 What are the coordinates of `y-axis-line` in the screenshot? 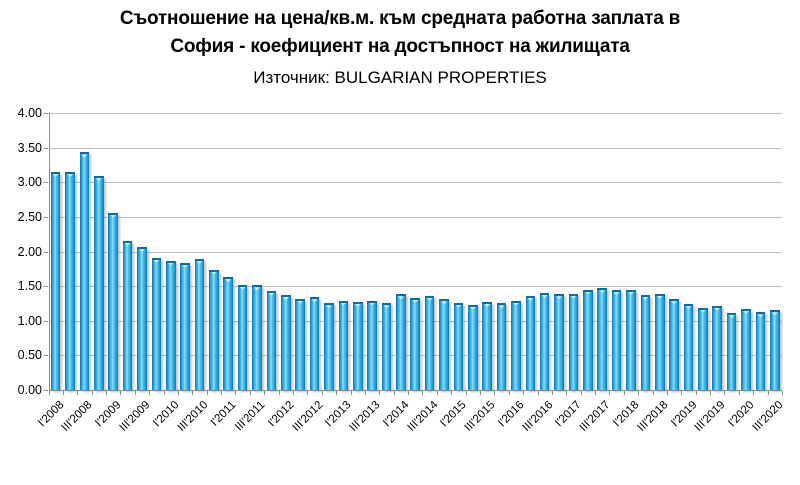 It's located at (49, 252).